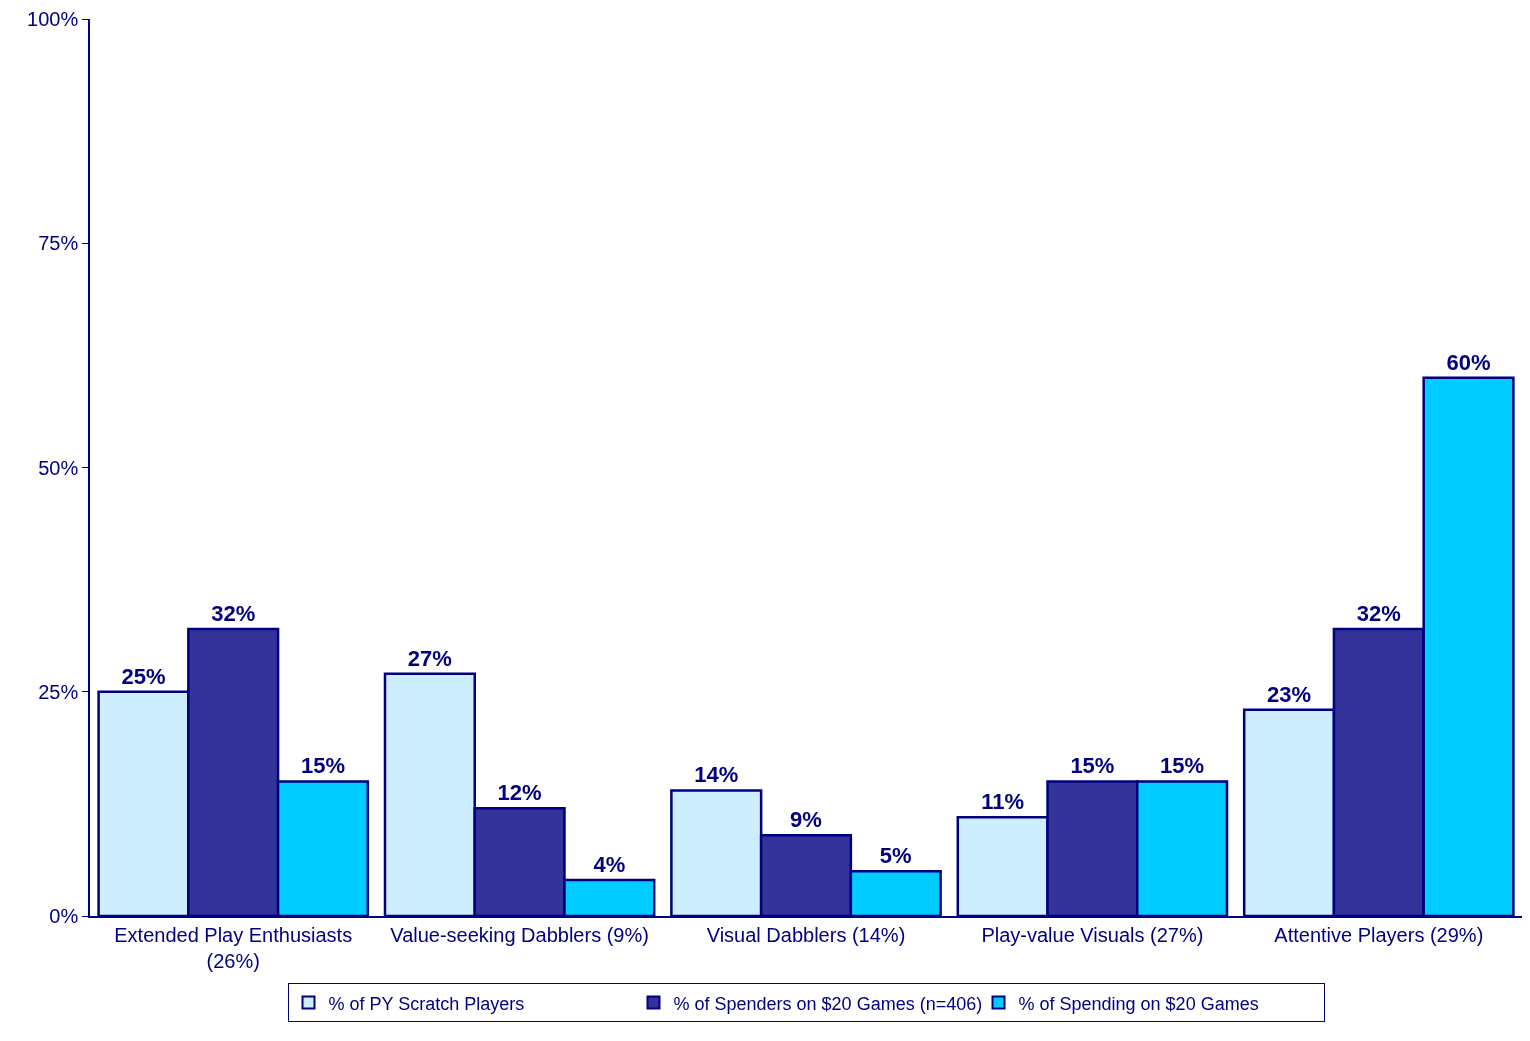  I want to click on data-label: 11%, so click(1003, 802).